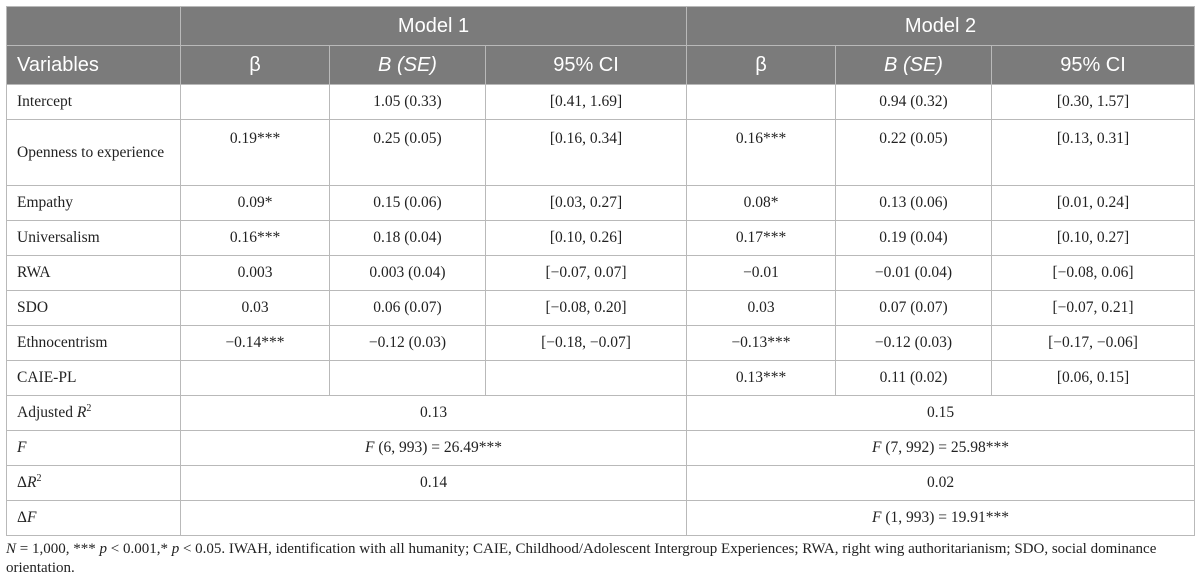  Describe the element at coordinates (433, 483) in the screenshot. I see `m1-value: 0.14` at that location.